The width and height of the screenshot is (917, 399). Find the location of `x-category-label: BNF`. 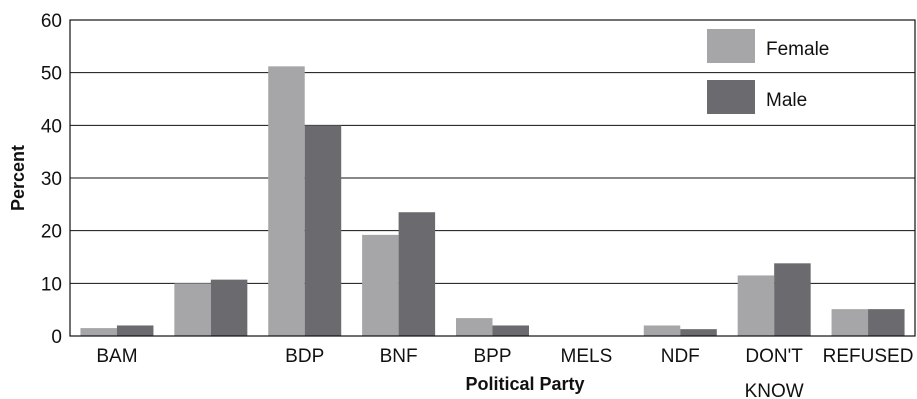

x-category-label: BNF is located at coordinates (399, 356).